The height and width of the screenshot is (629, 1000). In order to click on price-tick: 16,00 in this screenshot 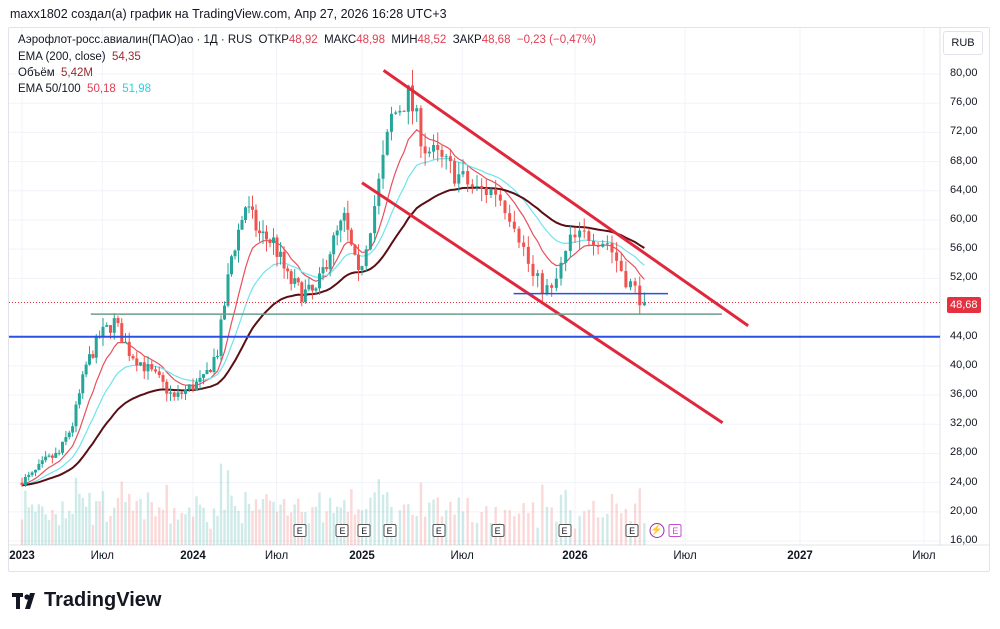, I will do `click(964, 540)`.